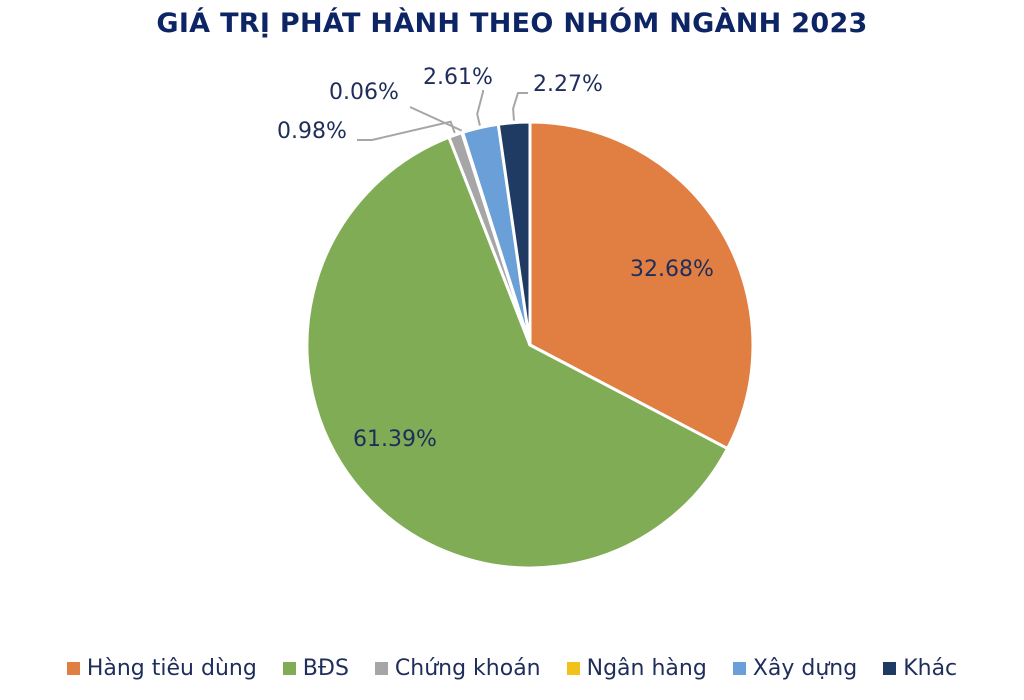  I want to click on pie-slice-khac, so click(514, 233).